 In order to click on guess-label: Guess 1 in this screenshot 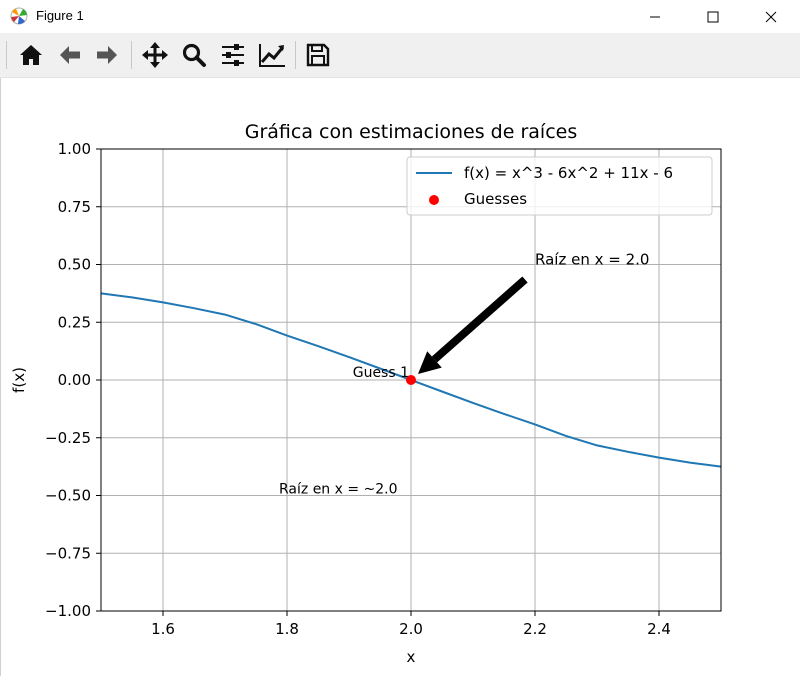, I will do `click(381, 373)`.